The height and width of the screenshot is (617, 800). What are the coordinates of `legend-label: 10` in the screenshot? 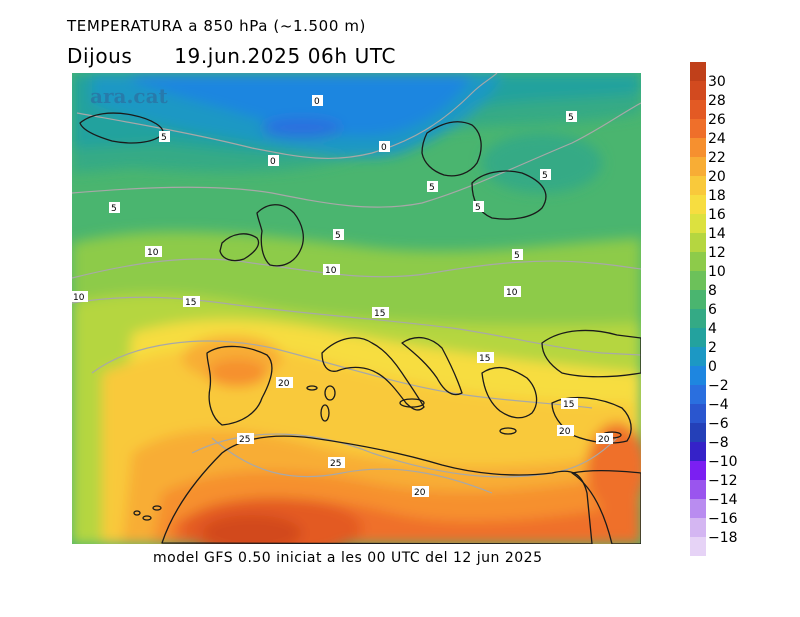 It's located at (717, 272).